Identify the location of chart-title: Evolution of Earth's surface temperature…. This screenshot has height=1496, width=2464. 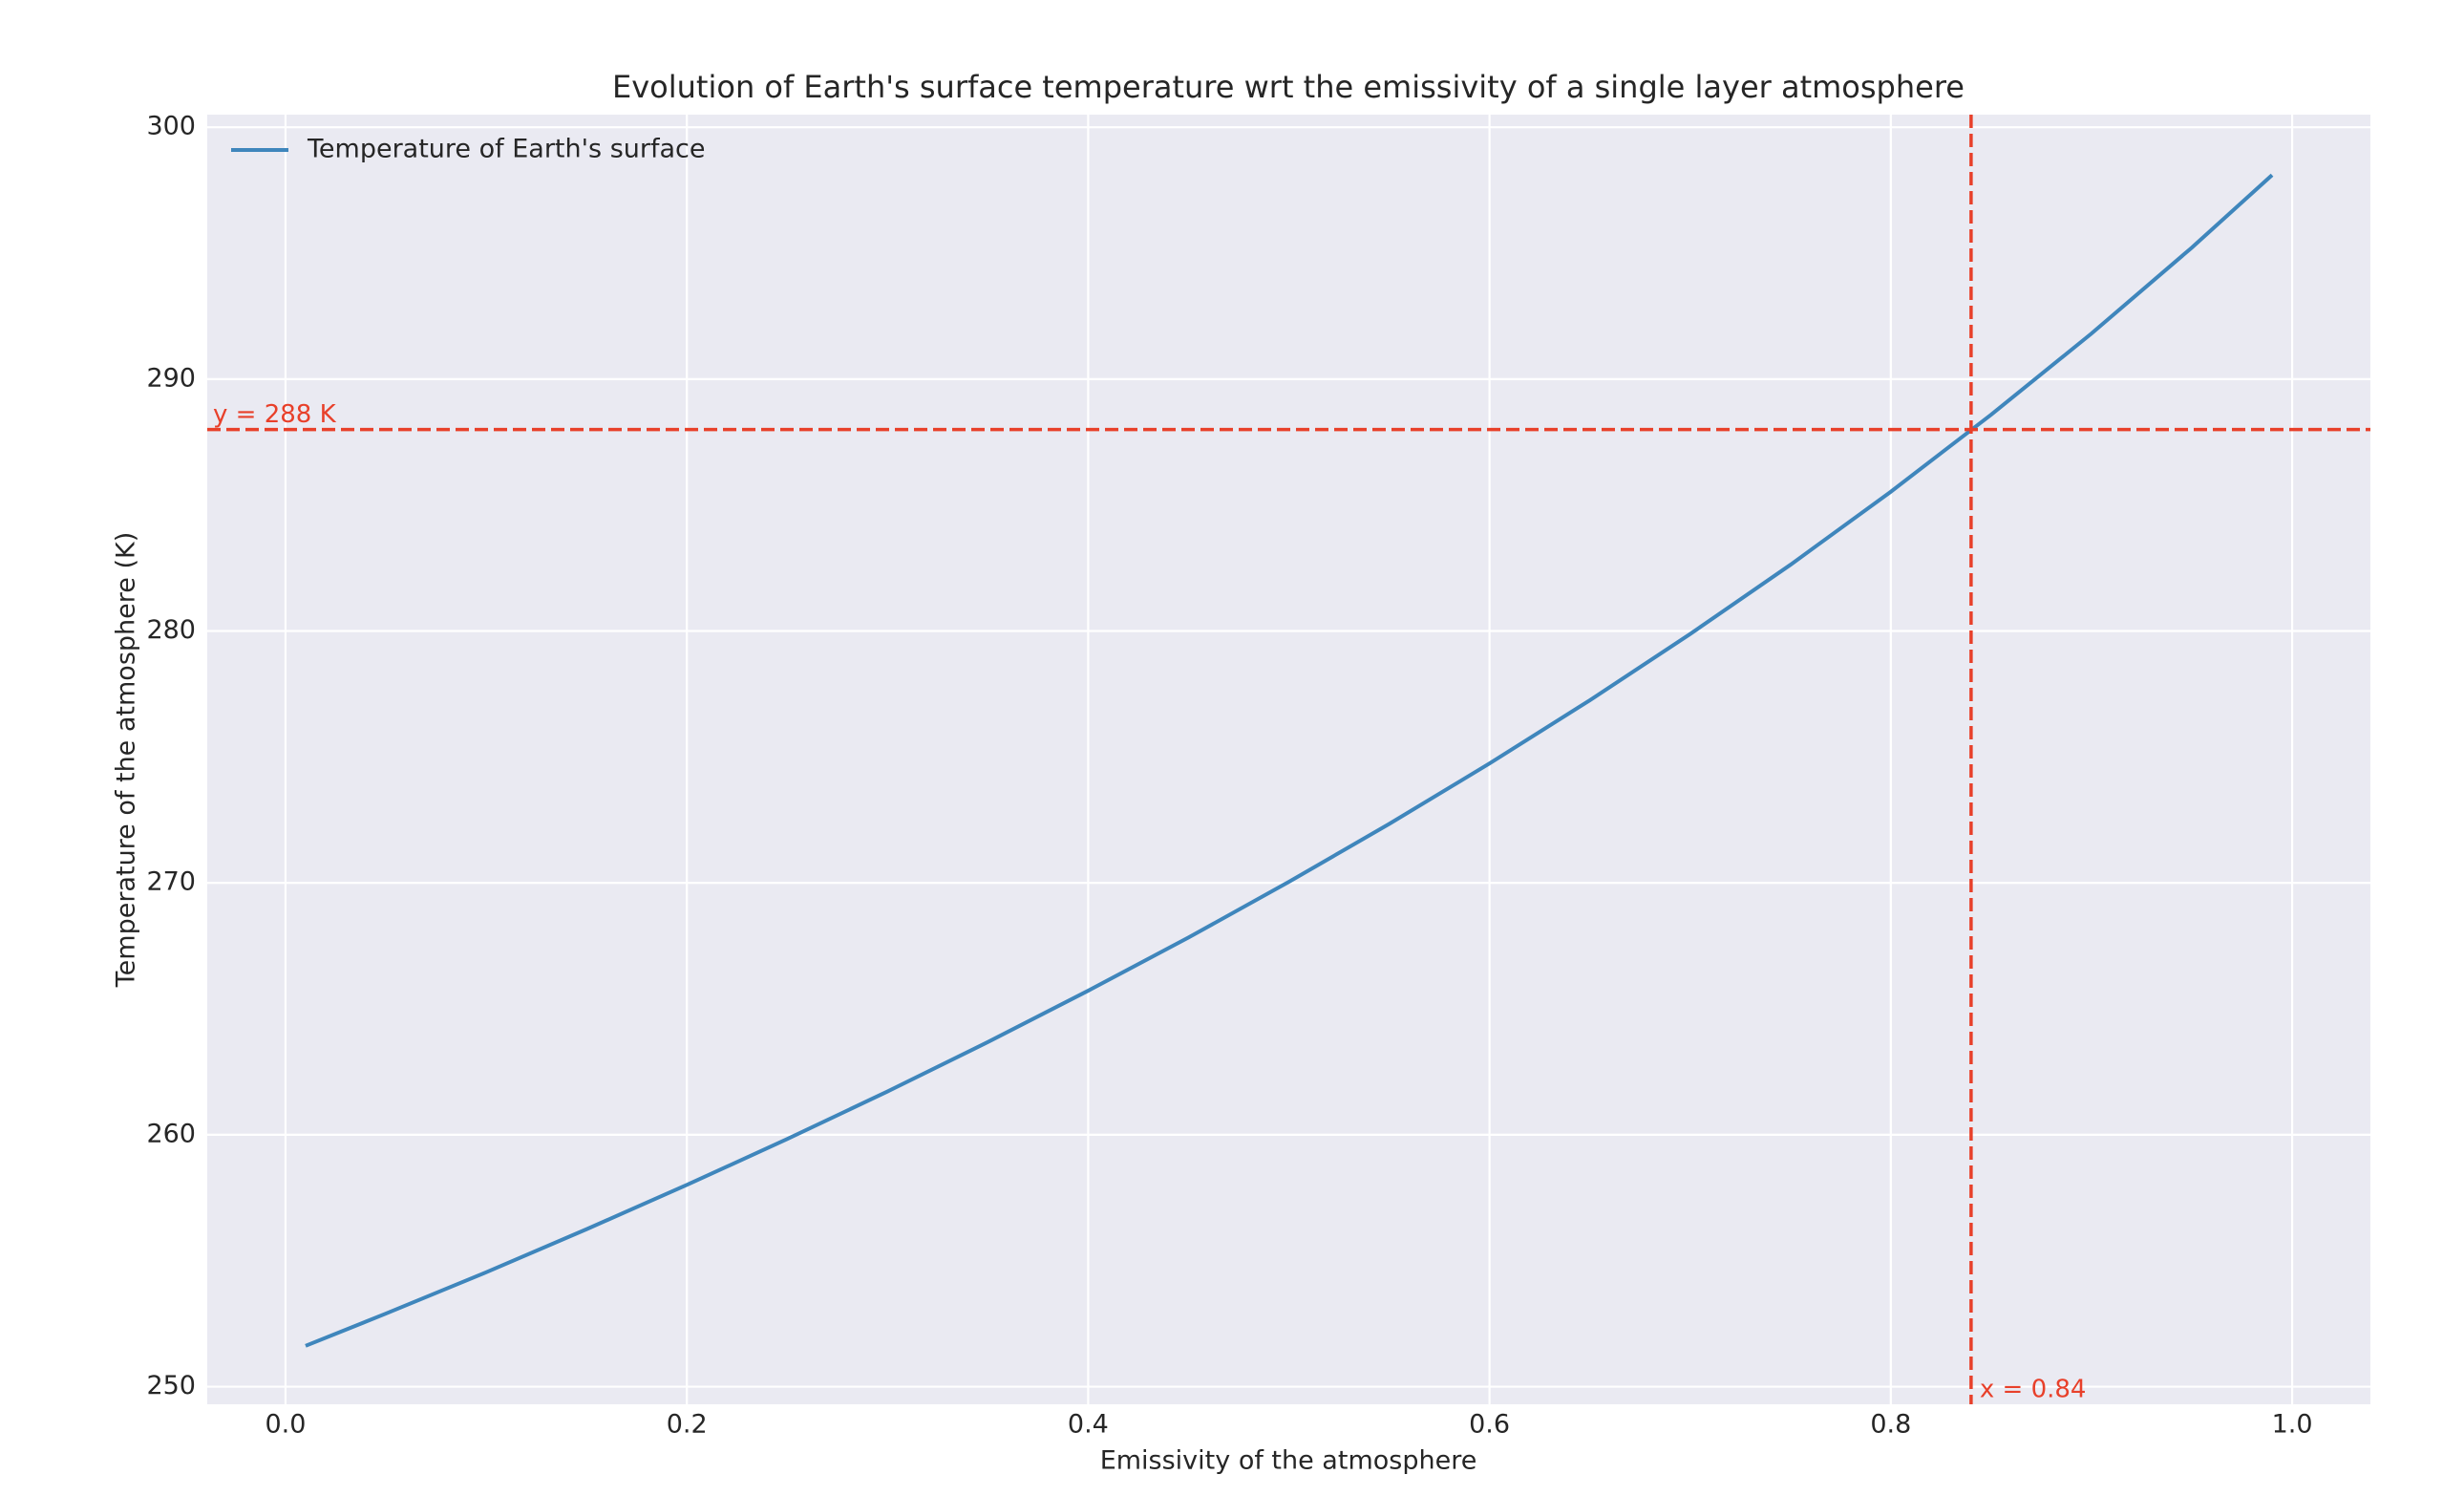
(1288, 87).